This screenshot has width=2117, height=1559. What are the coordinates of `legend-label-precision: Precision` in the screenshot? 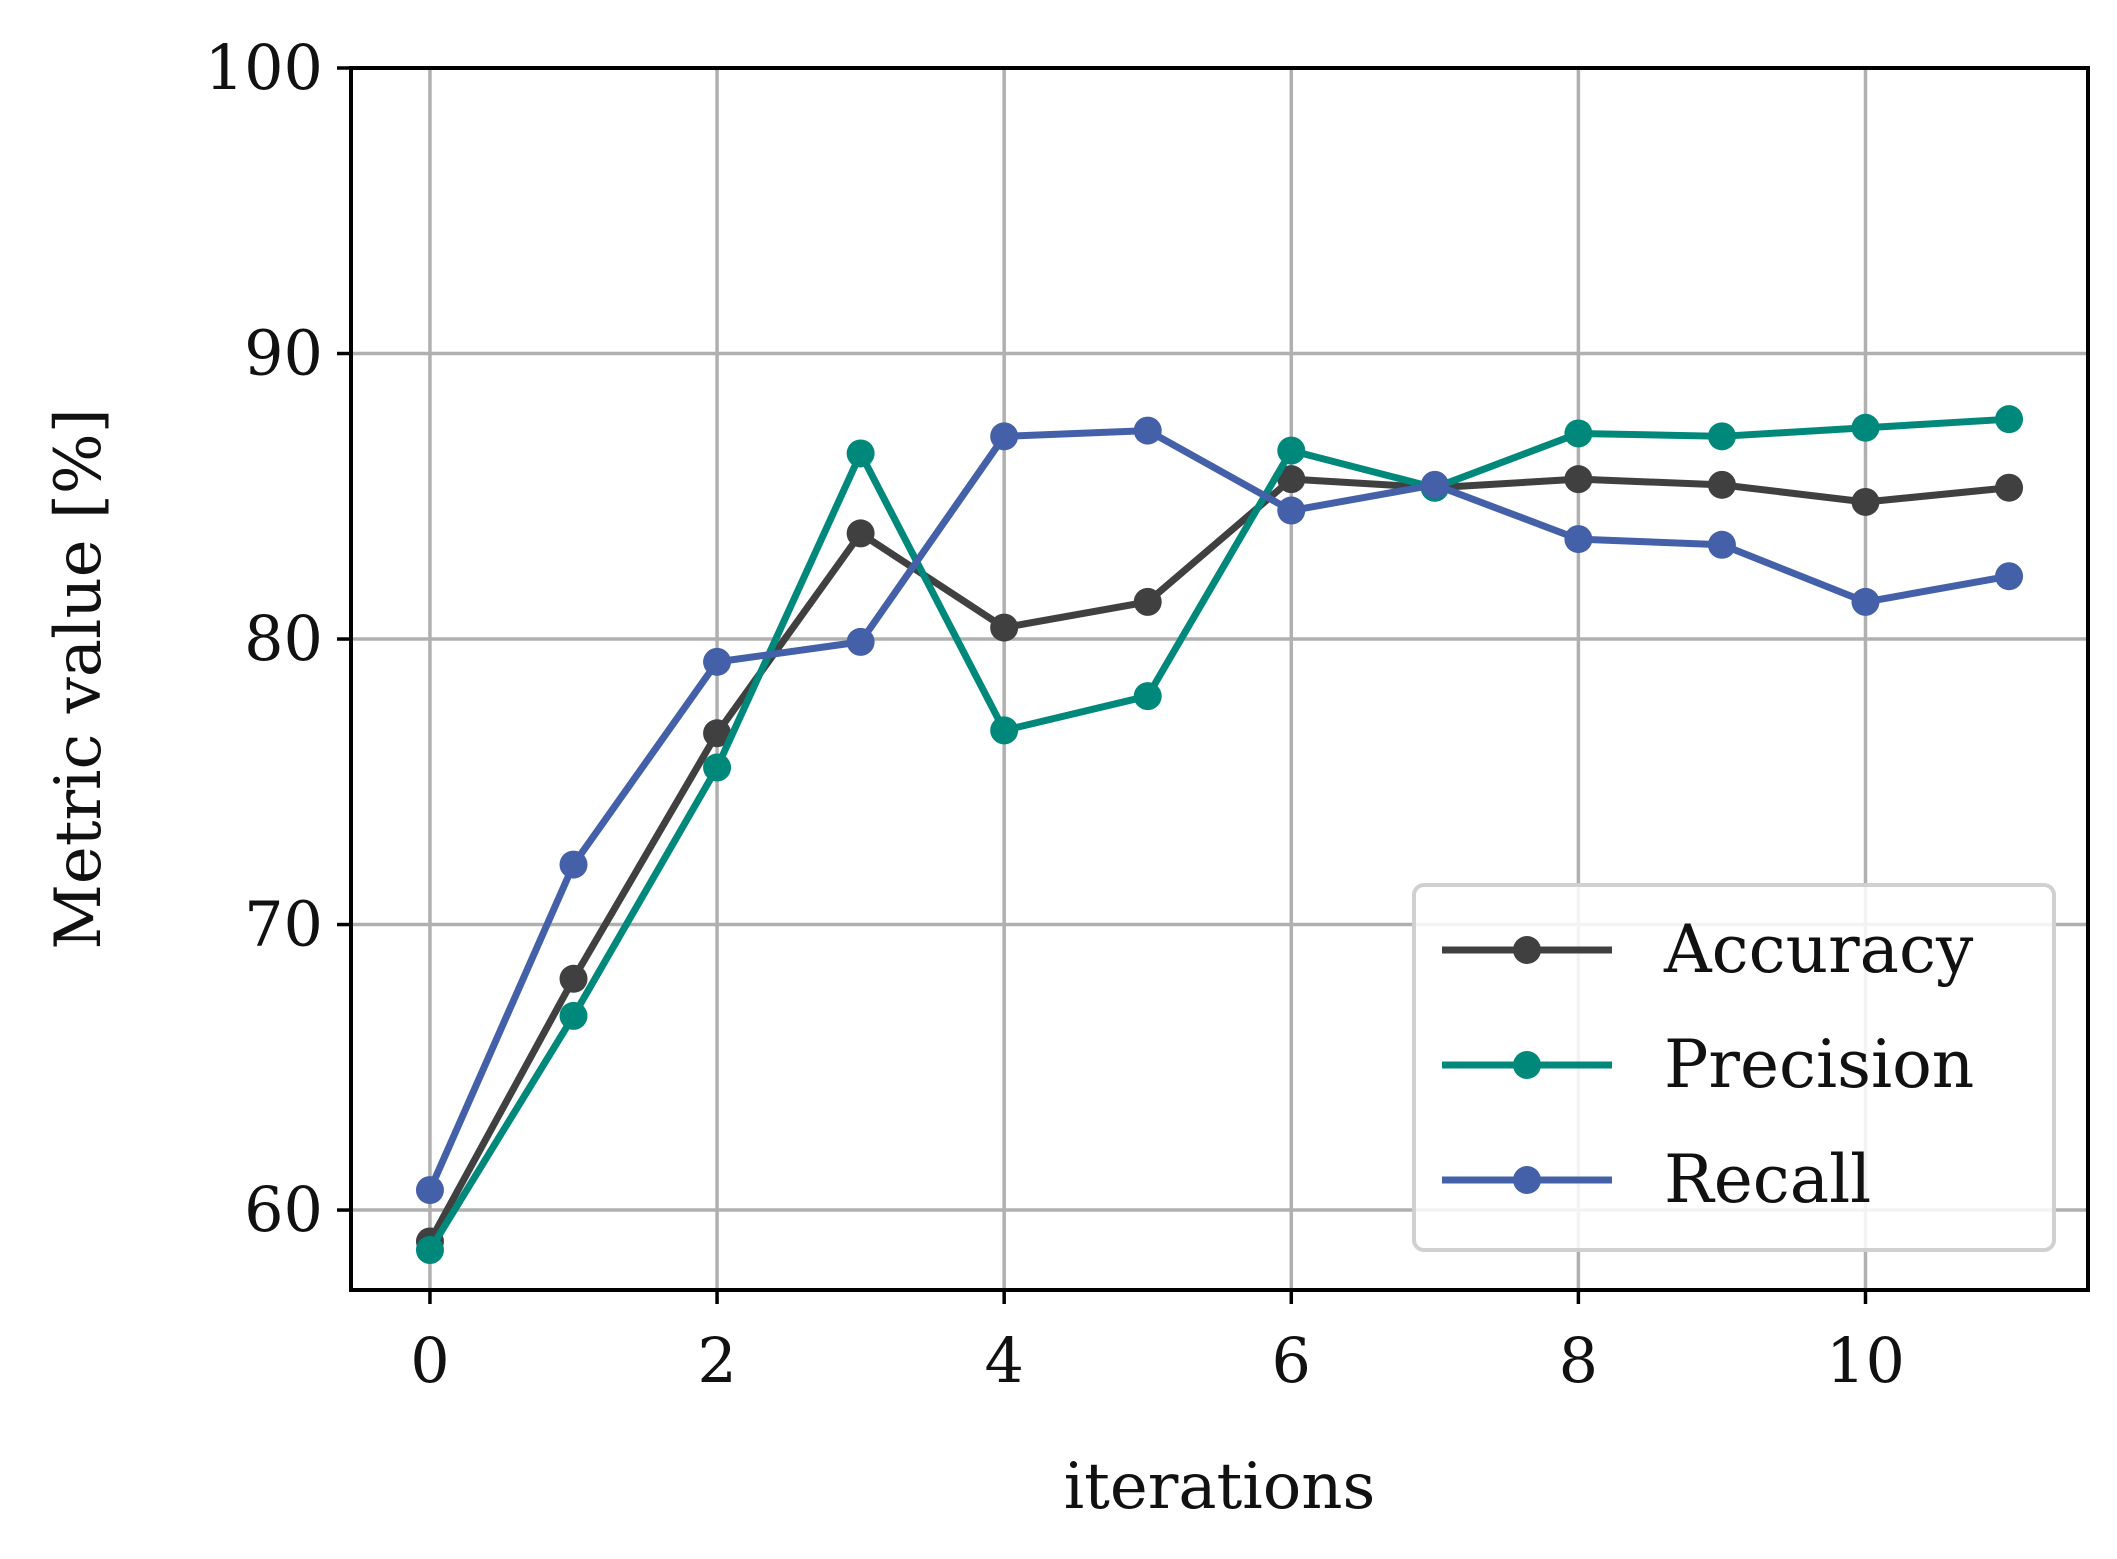 It's located at (1819, 1064).